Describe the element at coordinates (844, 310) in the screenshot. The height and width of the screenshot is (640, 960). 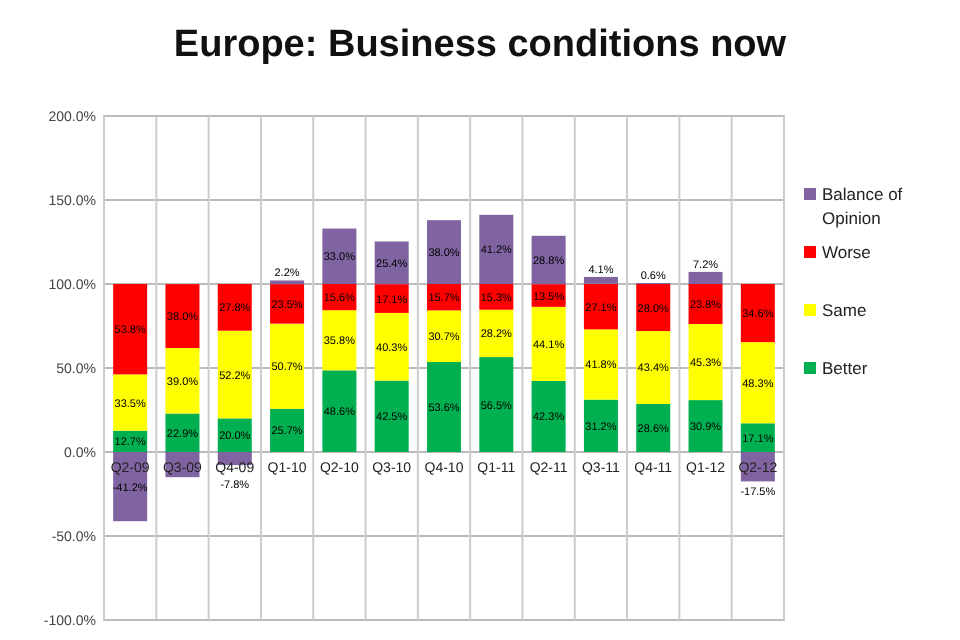
I see `legend-label: Same` at that location.